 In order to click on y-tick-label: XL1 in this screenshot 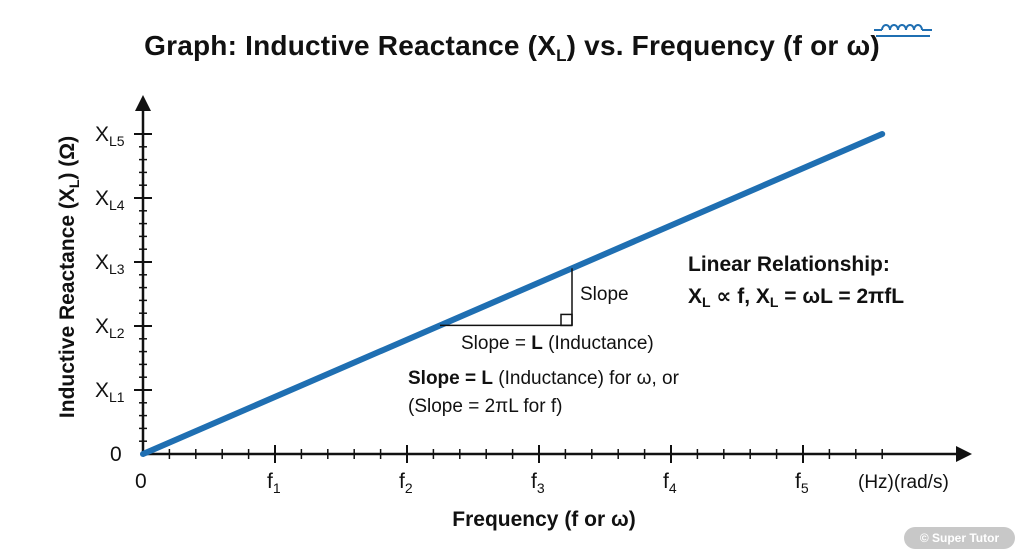, I will do `click(110, 392)`.